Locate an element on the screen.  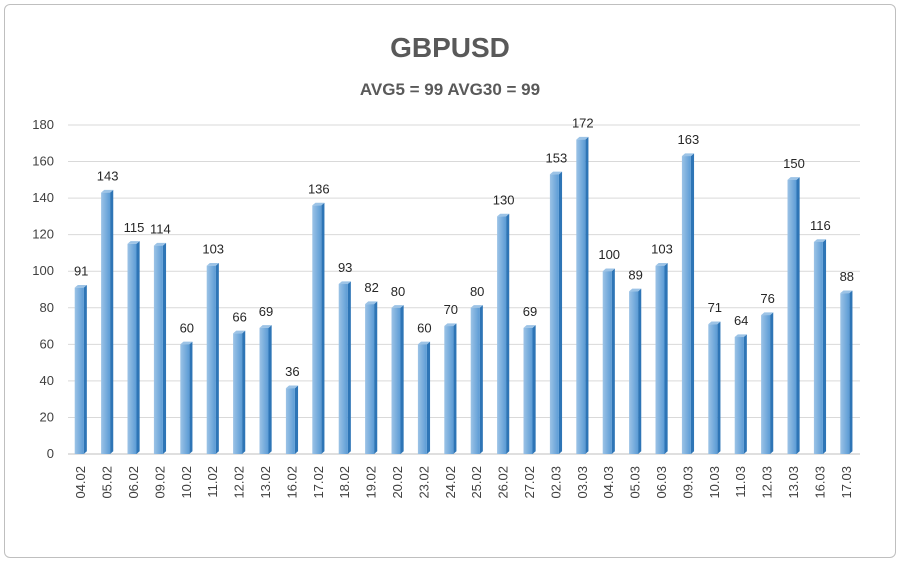
y-tick-label: 180 is located at coordinates (43, 124).